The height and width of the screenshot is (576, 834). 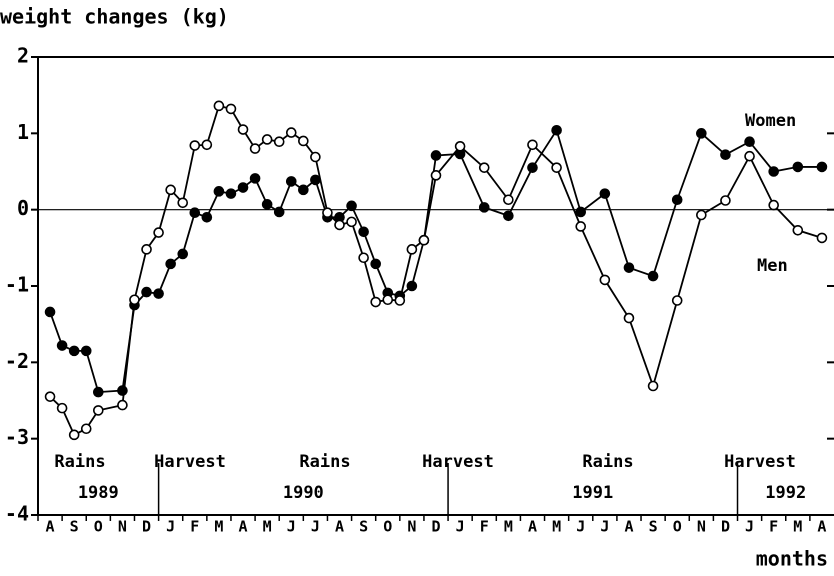 What do you see at coordinates (23, 208) in the screenshot?
I see `y-tick-label: 0` at bounding box center [23, 208].